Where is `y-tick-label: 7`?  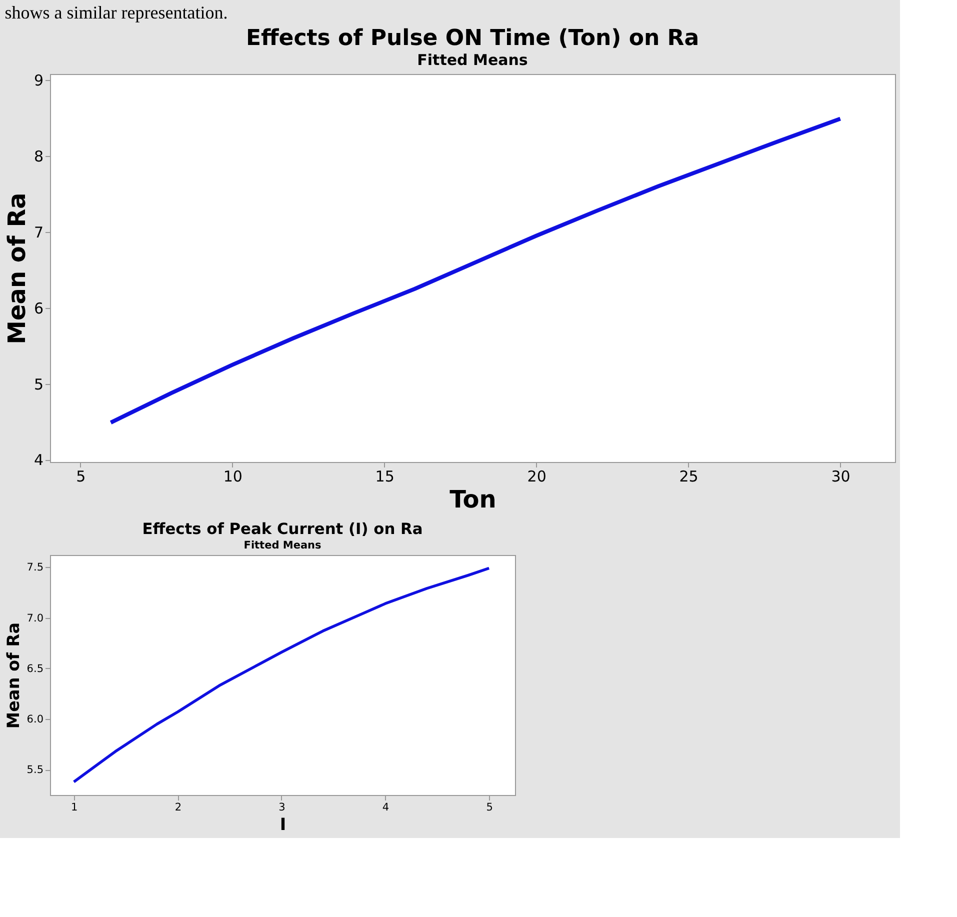
y-tick-label: 7 is located at coordinates (39, 232).